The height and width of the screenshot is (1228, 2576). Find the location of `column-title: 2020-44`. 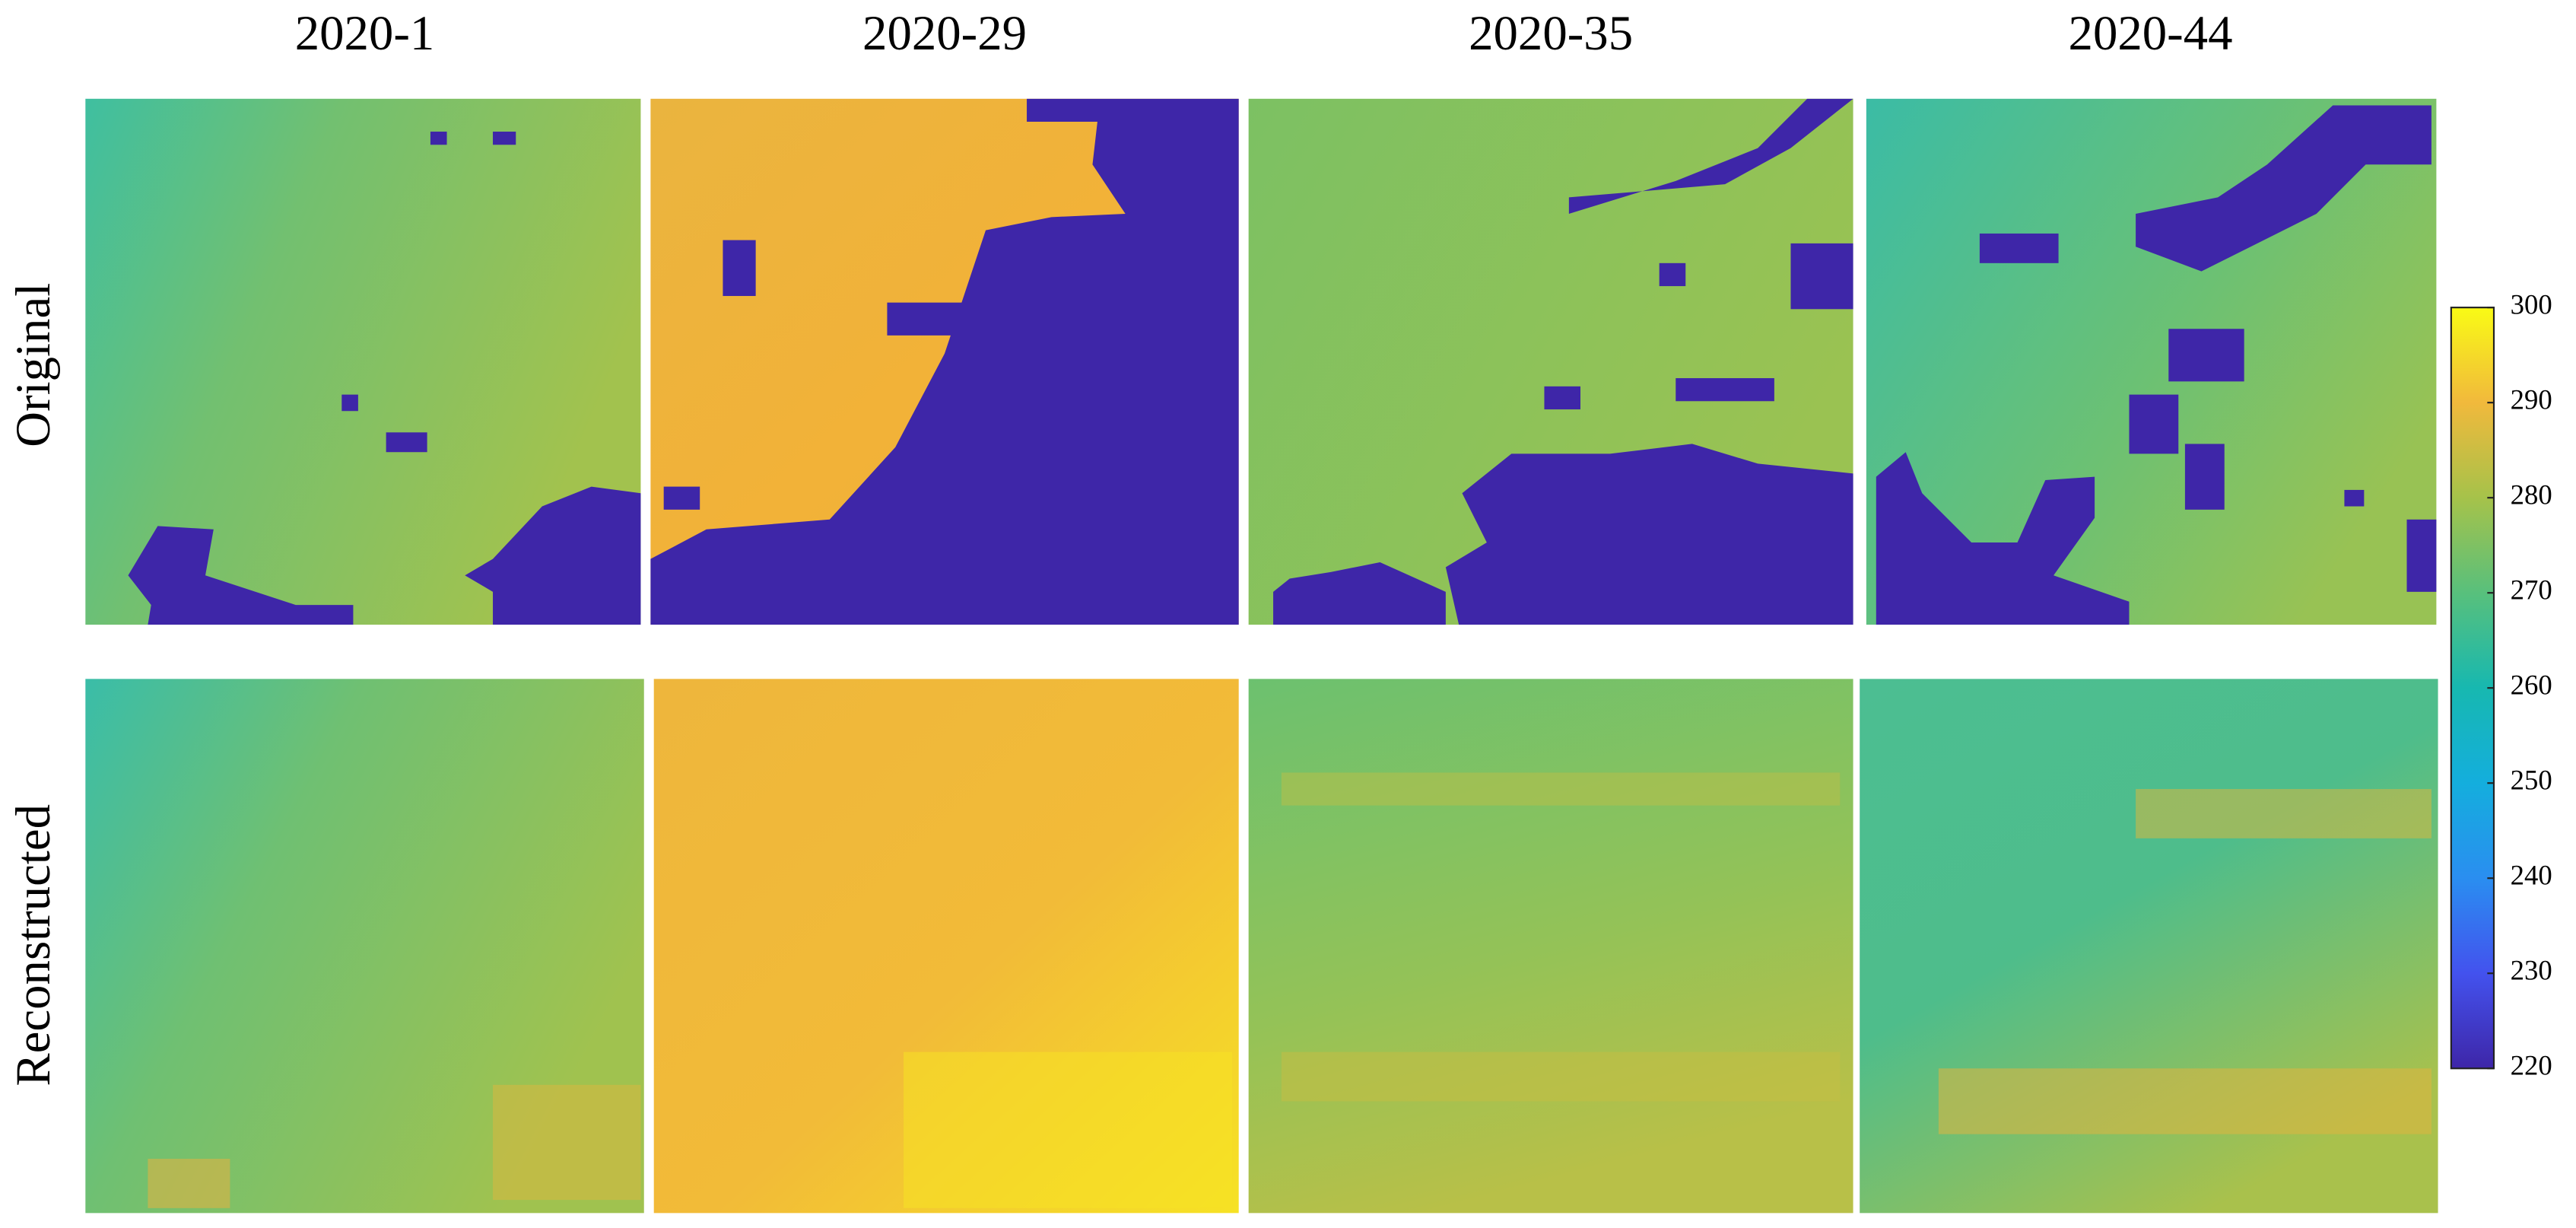

column-title: 2020-44 is located at coordinates (2151, 33).